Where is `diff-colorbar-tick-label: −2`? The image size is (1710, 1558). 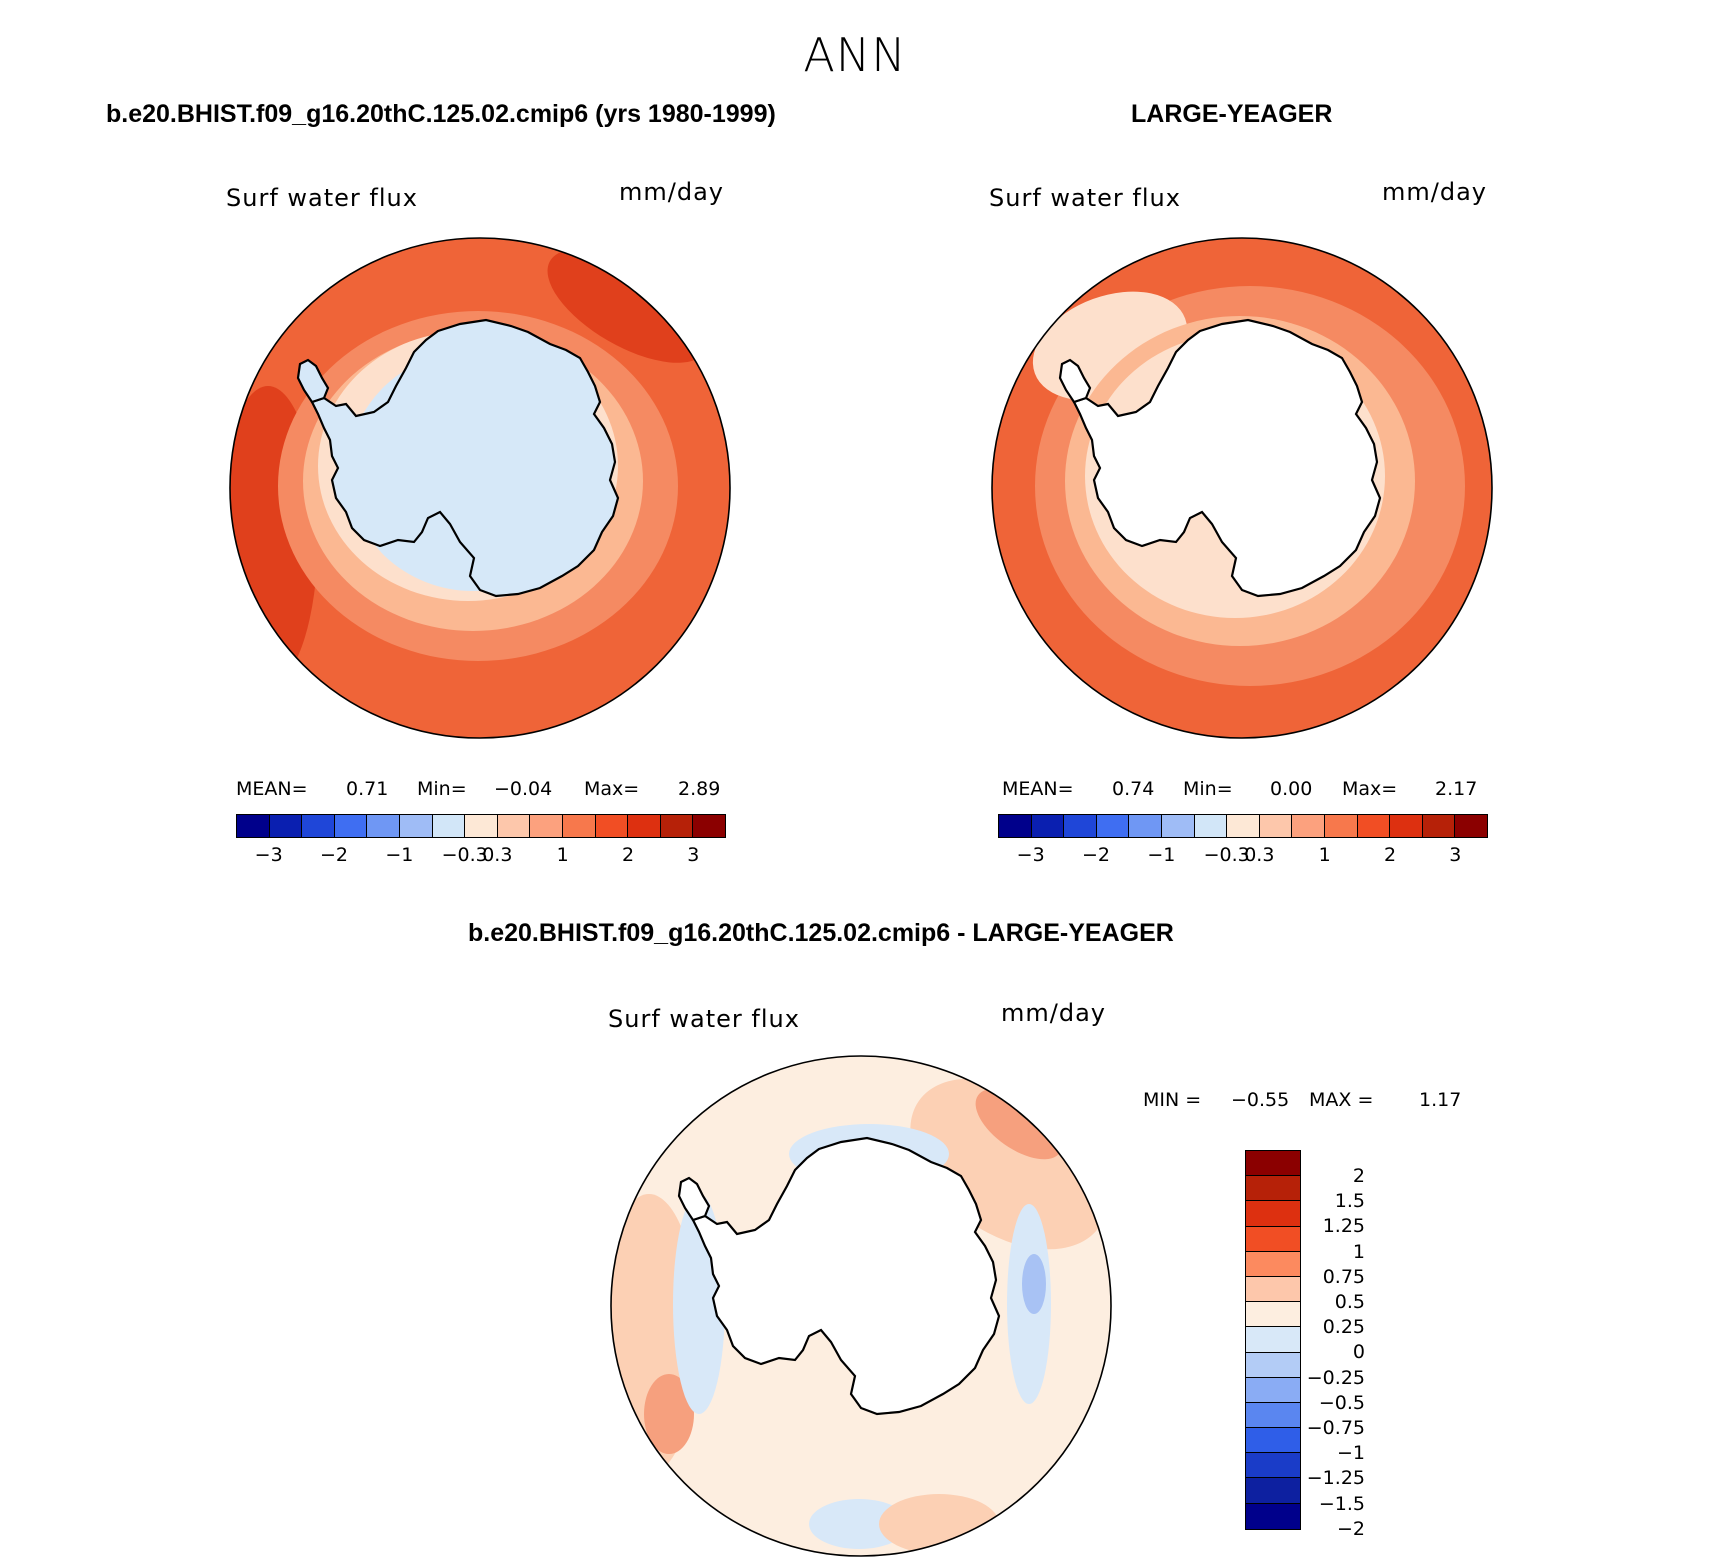 diff-colorbar-tick-label: −2 is located at coordinates (1350, 1528).